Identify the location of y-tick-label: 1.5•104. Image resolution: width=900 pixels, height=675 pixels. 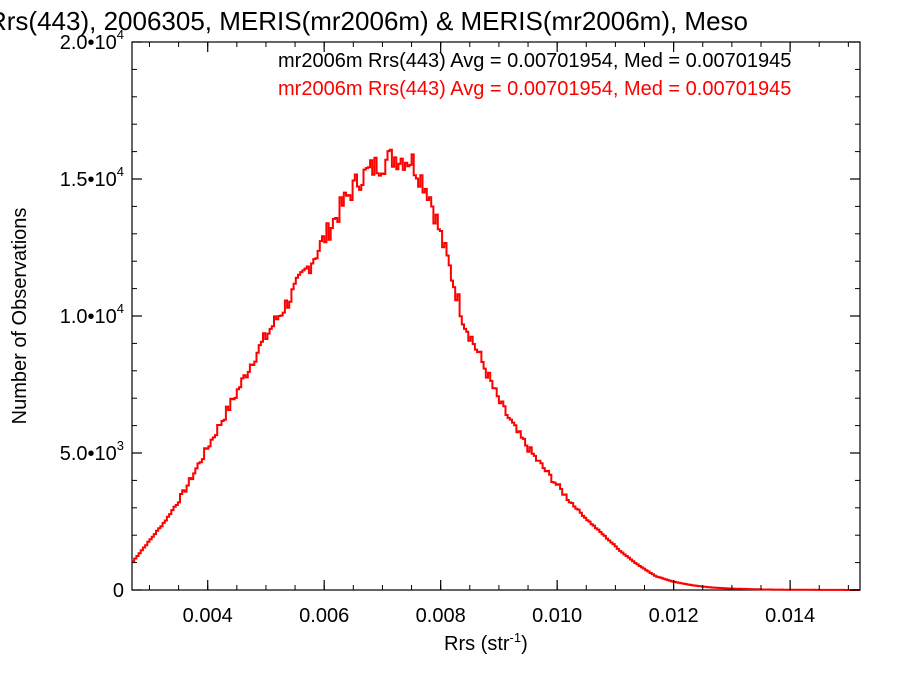
(92, 177).